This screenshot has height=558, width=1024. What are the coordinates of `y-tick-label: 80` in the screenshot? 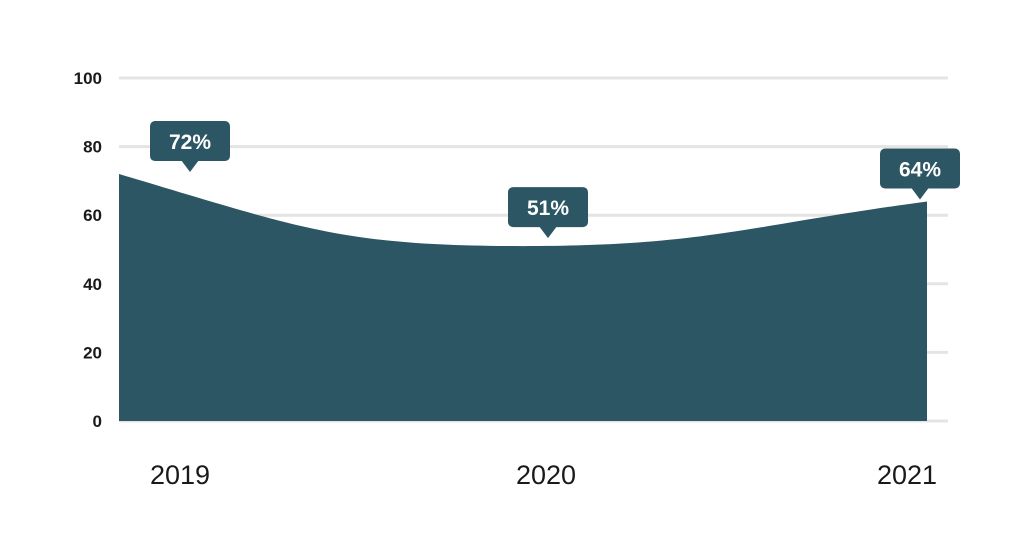 It's located at (92, 147).